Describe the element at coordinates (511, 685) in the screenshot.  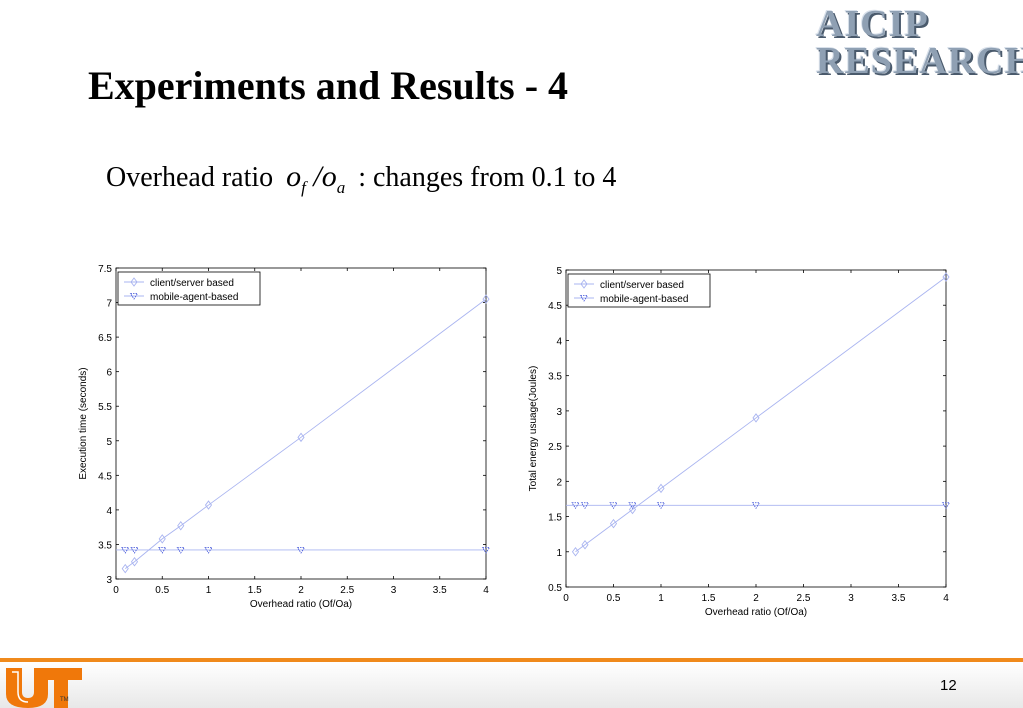
I see `footer-bar` at that location.